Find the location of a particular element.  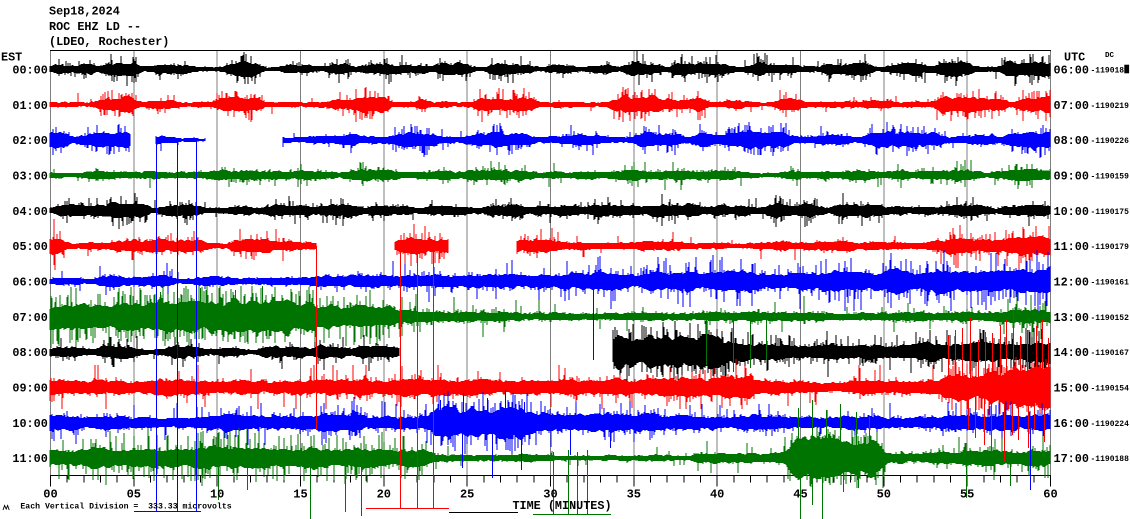

svg-text: -1190188 is located at coordinates (1110, 459).